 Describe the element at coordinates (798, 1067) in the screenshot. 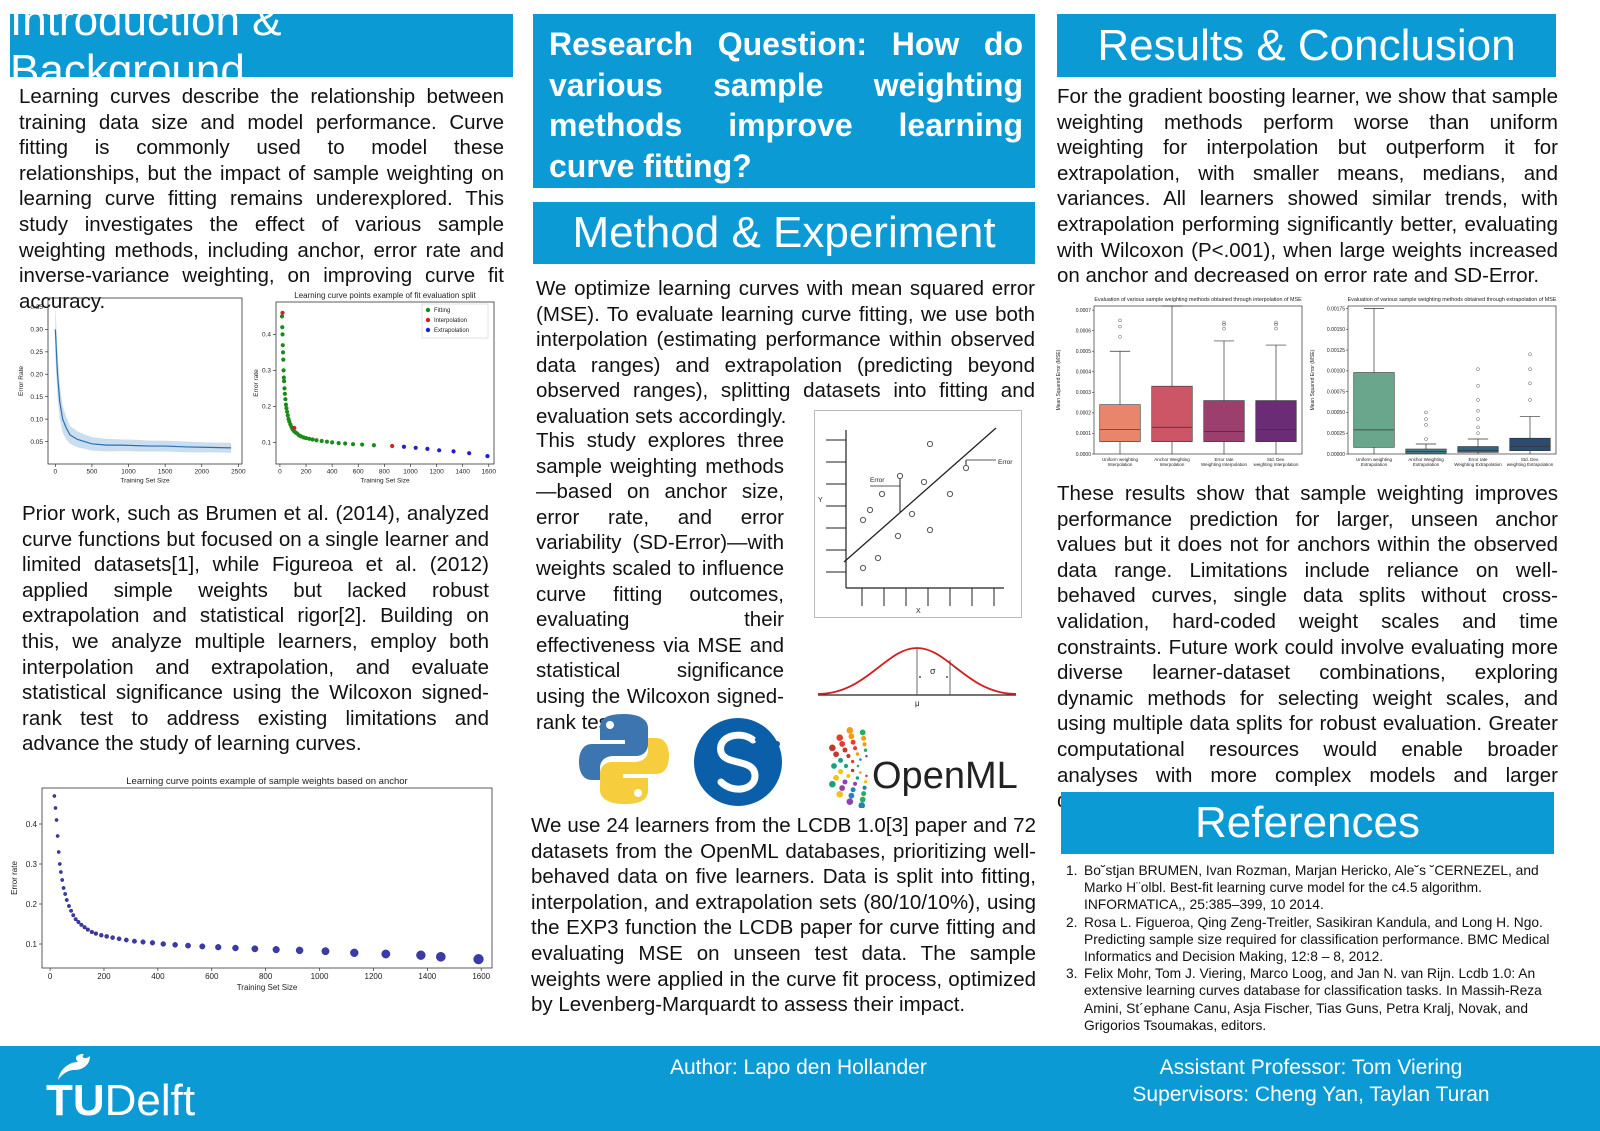

I see `author: Author: Lapo den Hollander` at that location.